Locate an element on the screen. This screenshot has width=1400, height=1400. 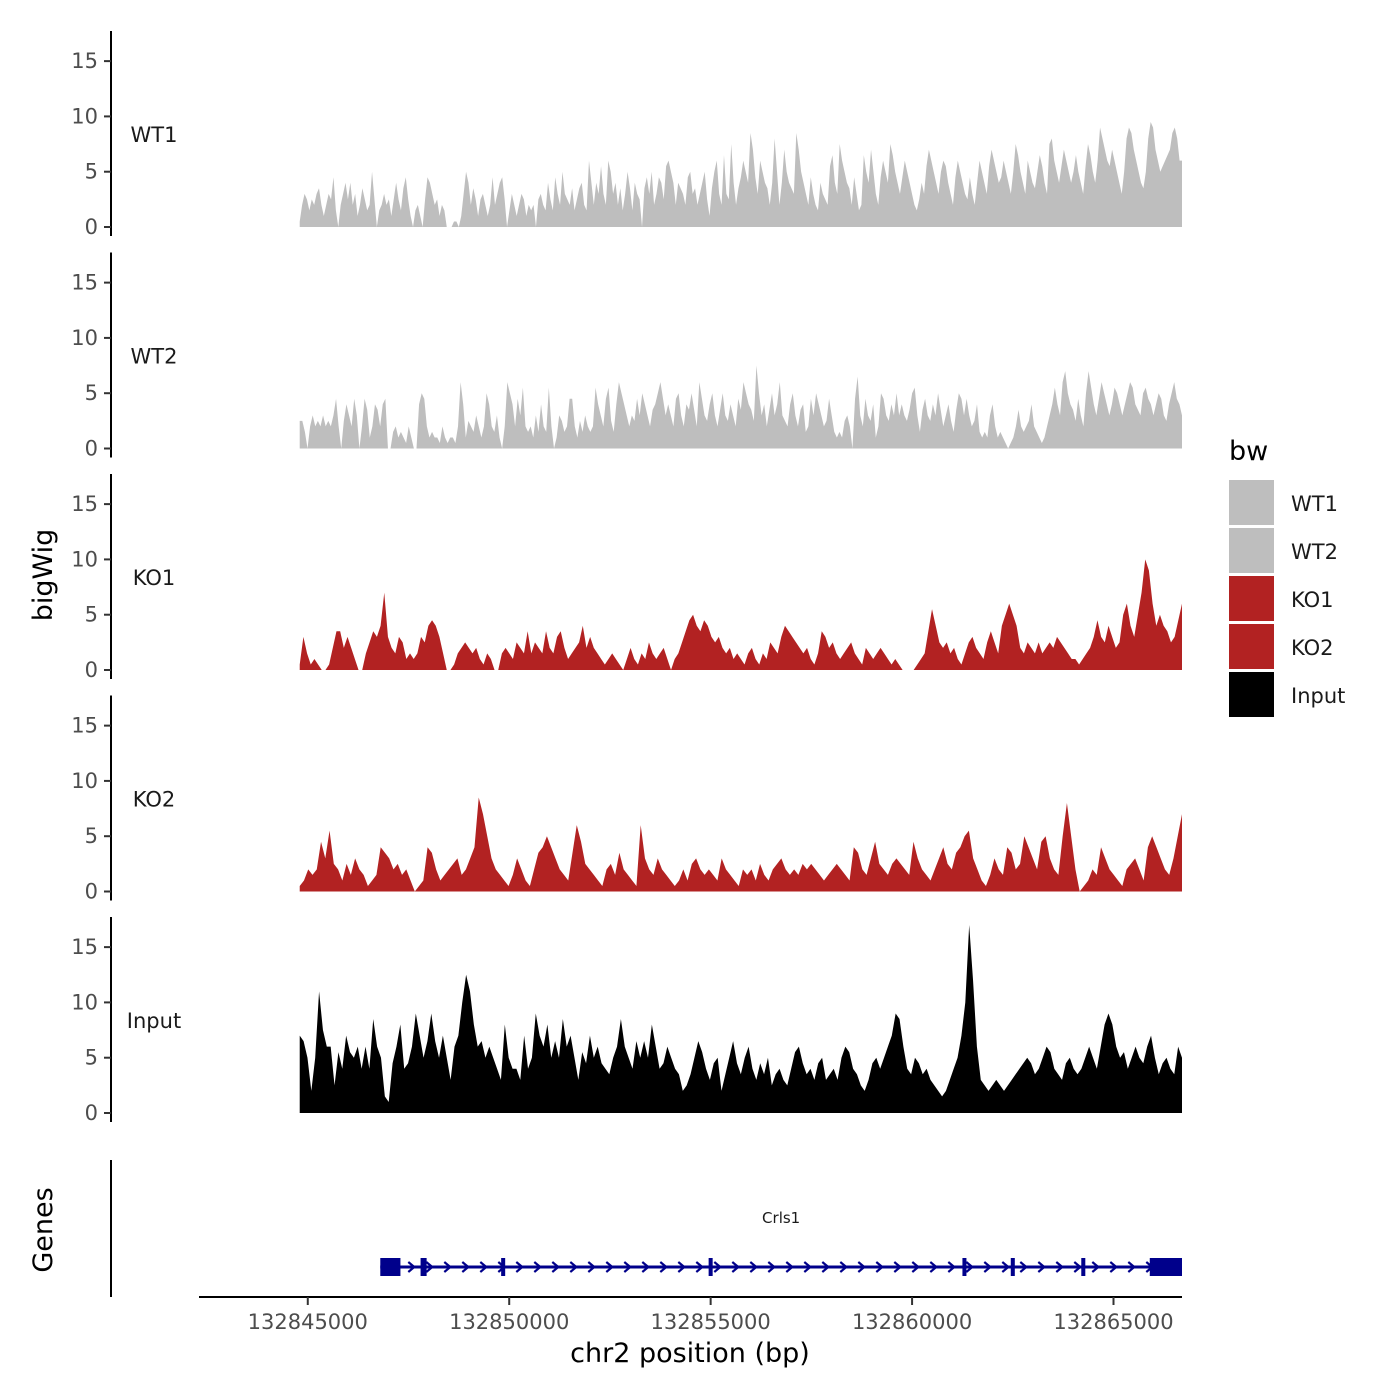
track-label-wt1: WT1 is located at coordinates (154, 135).